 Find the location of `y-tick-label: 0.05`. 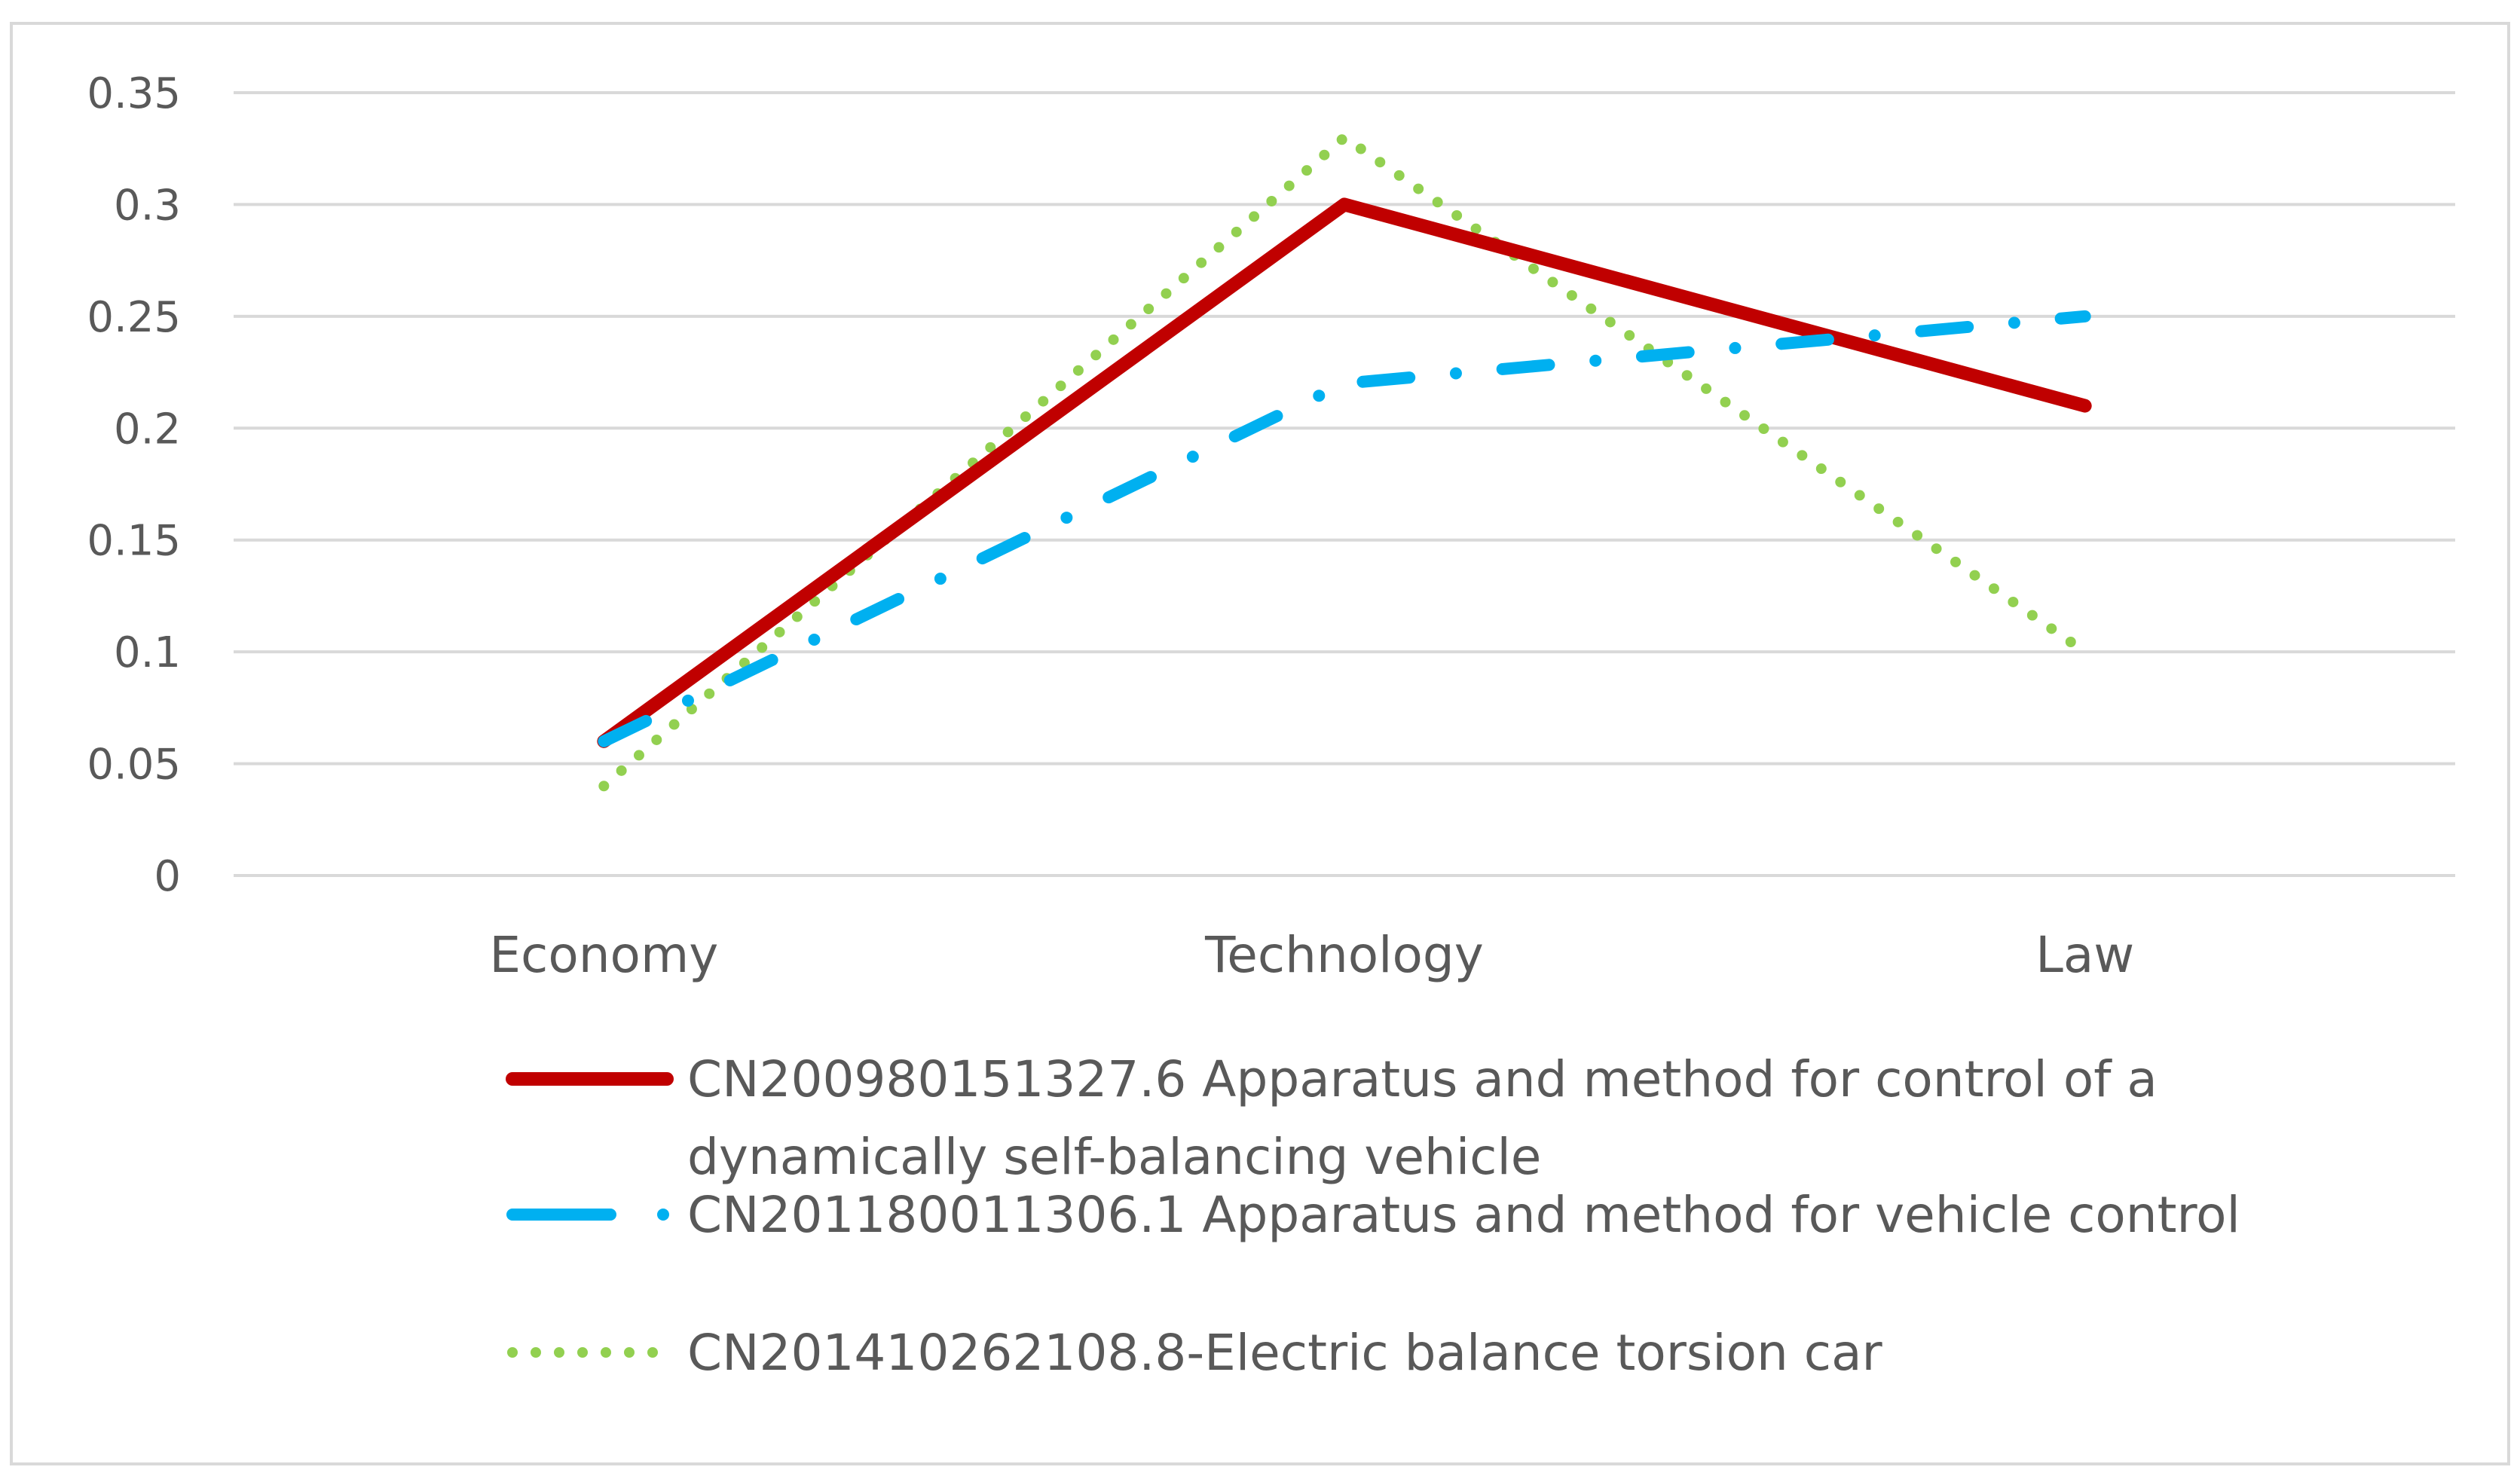

y-tick-label: 0.05 is located at coordinates (134, 765).